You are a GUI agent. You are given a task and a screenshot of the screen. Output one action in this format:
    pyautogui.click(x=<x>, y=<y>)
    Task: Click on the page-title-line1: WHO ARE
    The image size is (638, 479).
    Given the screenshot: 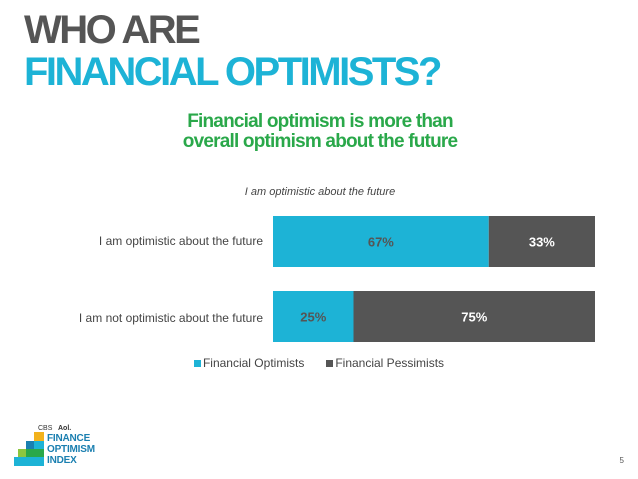 What is the action you would take?
    pyautogui.click(x=112, y=30)
    